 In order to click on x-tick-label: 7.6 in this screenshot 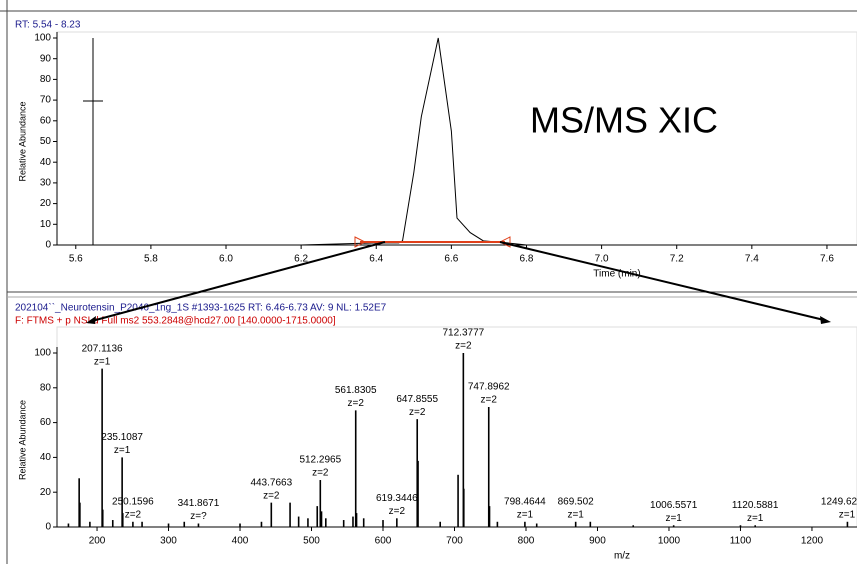, I will do `click(827, 259)`.